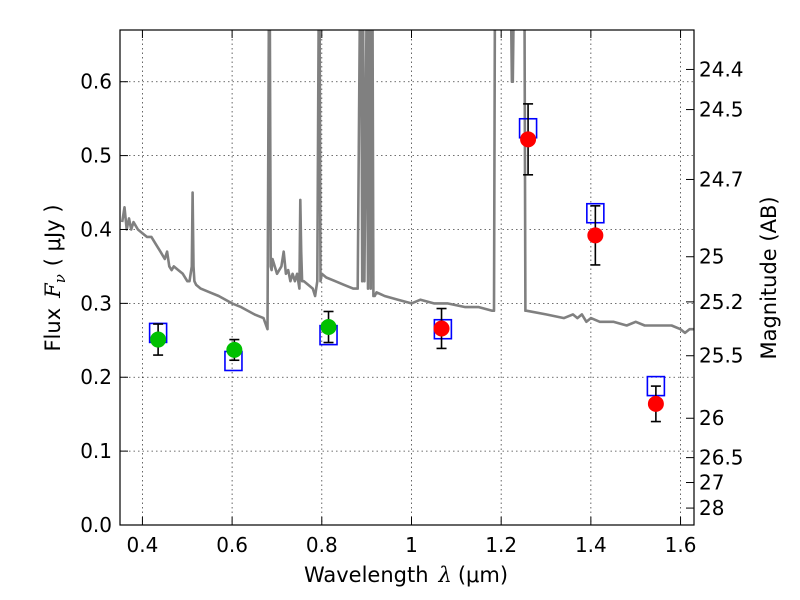  I want to click on y-tick-label: 0.3, so click(96, 303).